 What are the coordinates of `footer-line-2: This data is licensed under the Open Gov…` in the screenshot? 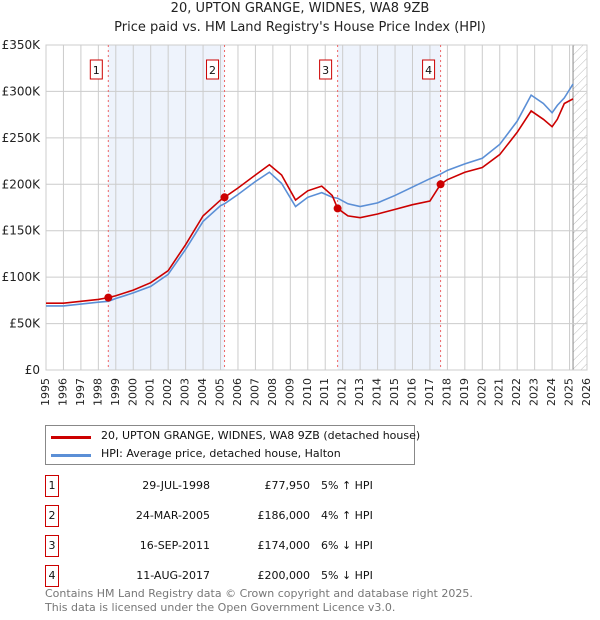 It's located at (220, 607).